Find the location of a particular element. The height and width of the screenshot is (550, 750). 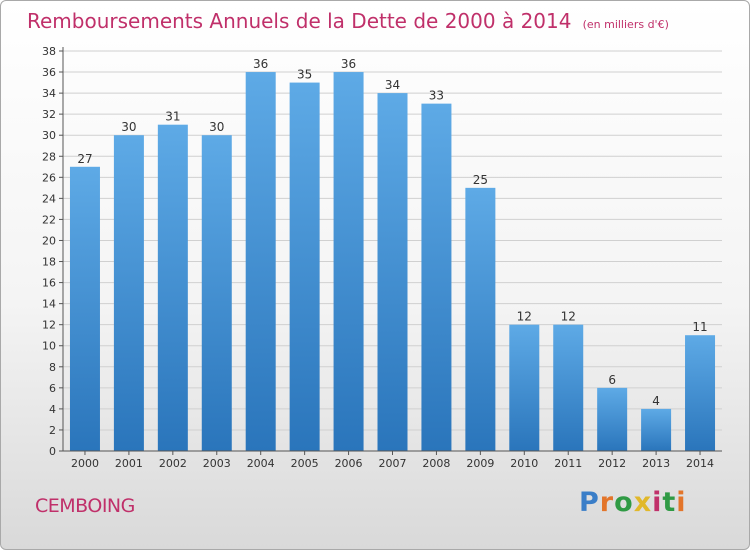

y-tick-label: 34 is located at coordinates (49, 93).